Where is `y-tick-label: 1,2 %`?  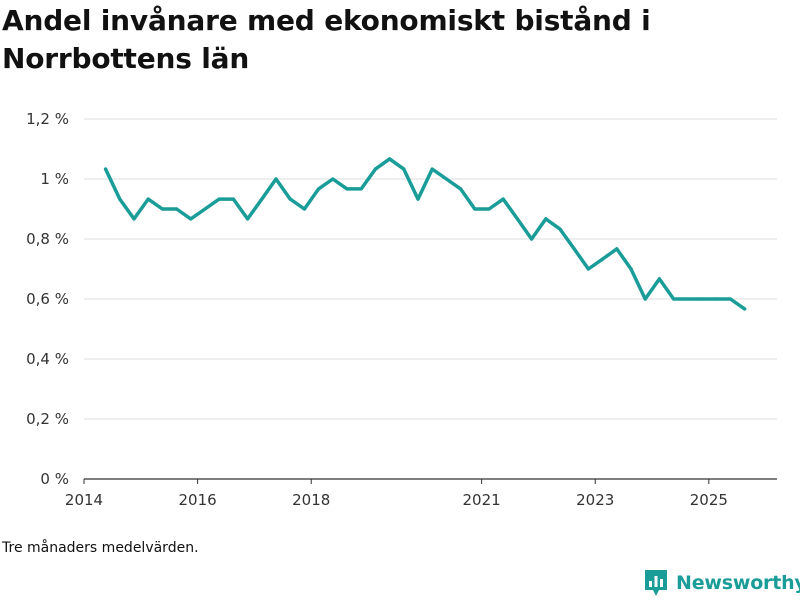
y-tick-label: 1,2 % is located at coordinates (47, 119).